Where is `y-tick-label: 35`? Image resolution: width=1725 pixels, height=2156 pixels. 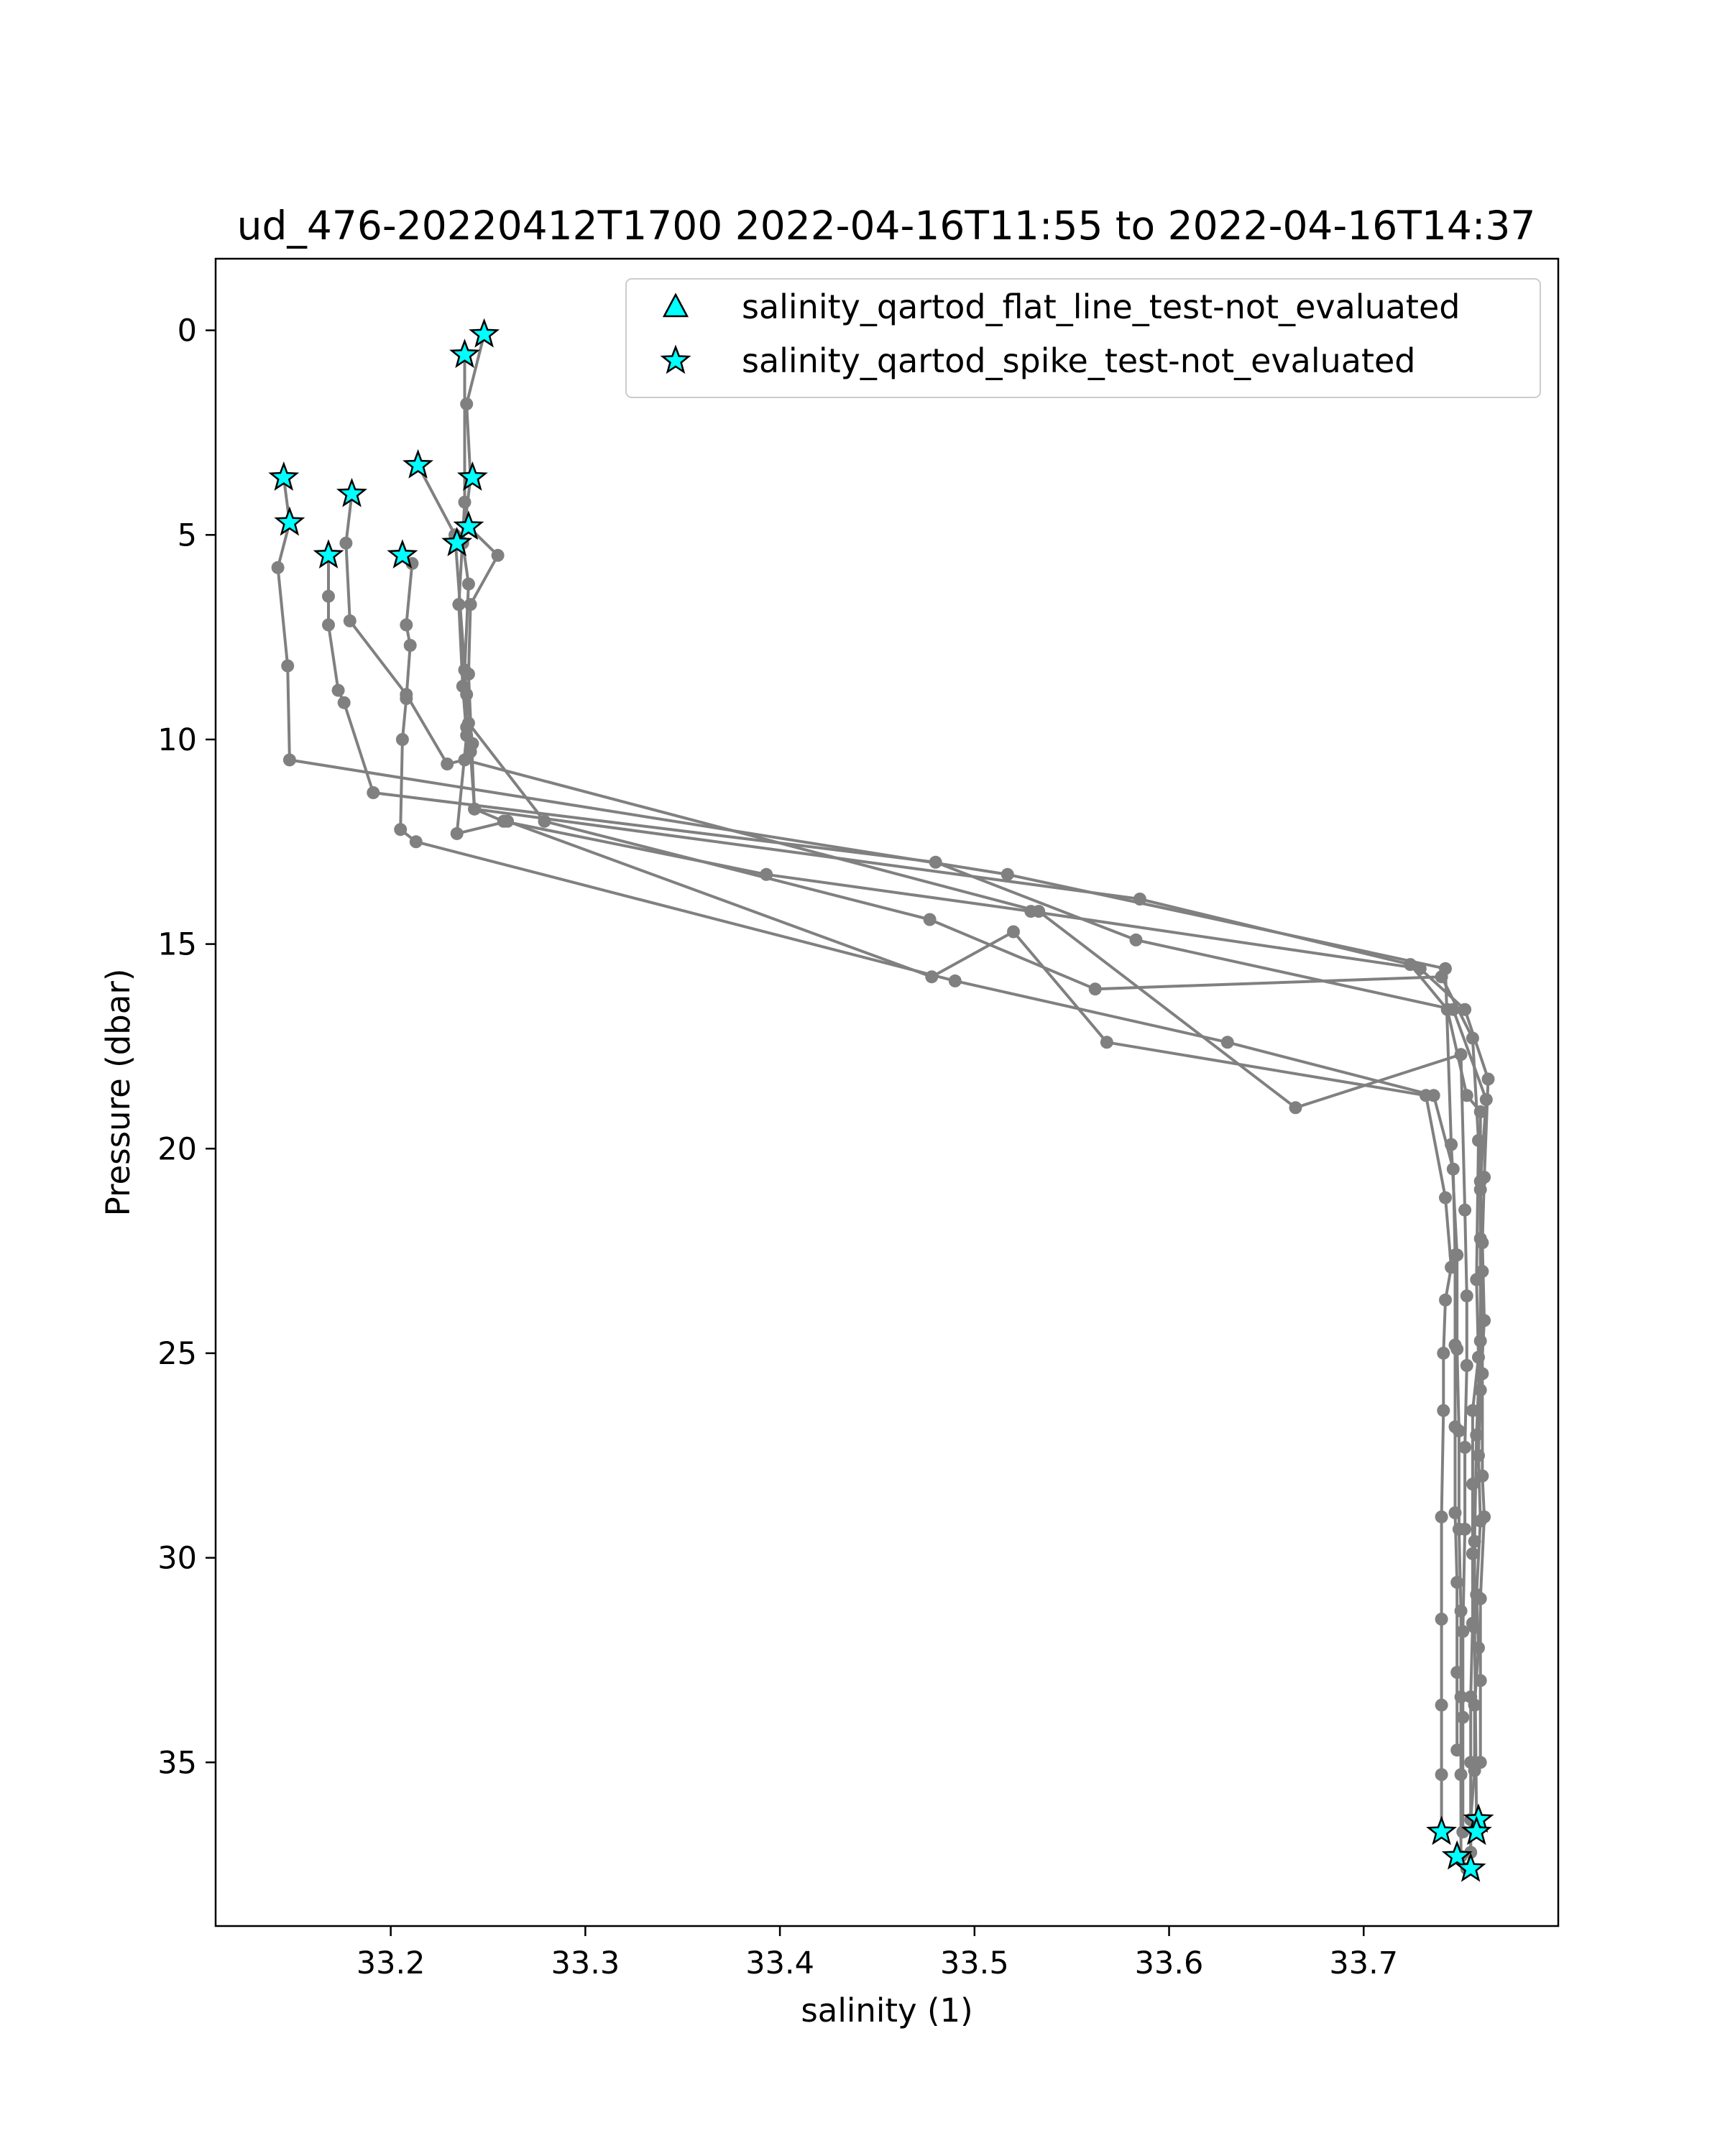
y-tick-label: 35 is located at coordinates (177, 1763).